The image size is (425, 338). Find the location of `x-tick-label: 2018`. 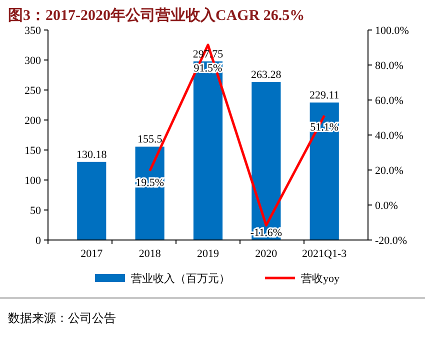

x-tick-label: 2018 is located at coordinates (150, 254).